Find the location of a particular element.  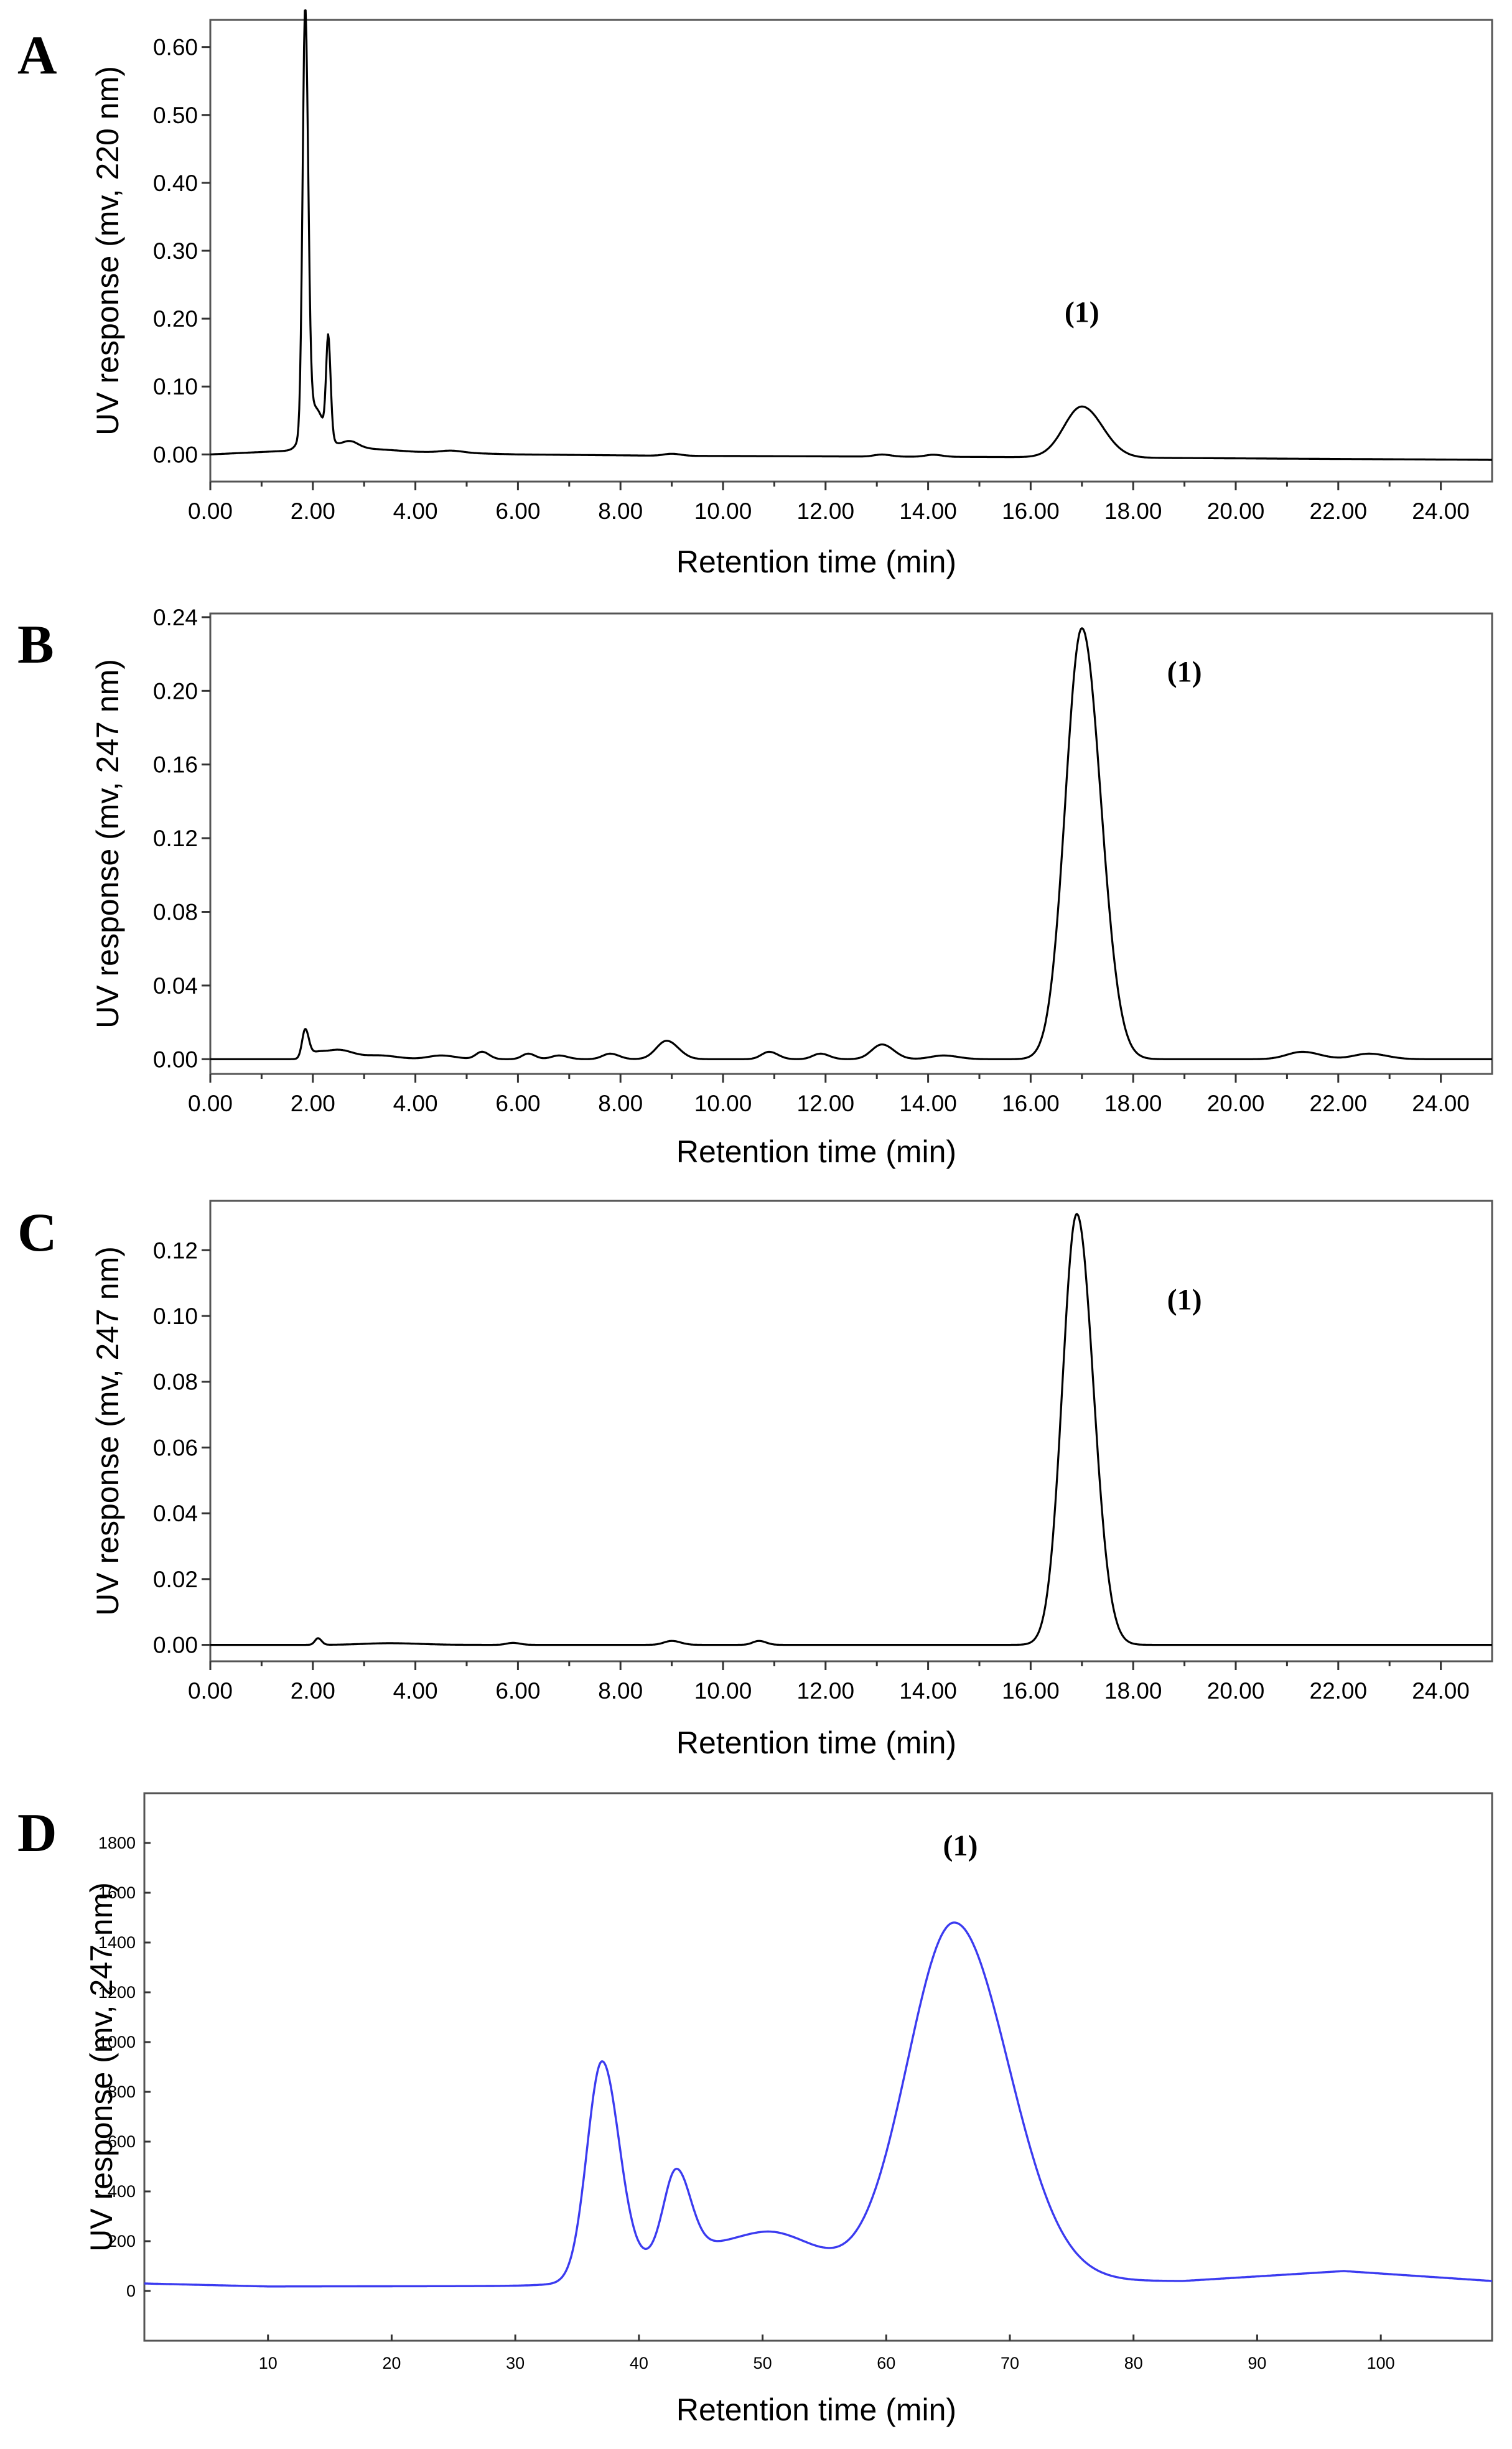

y-tick-label-a-0: 0.00 is located at coordinates (175, 454).